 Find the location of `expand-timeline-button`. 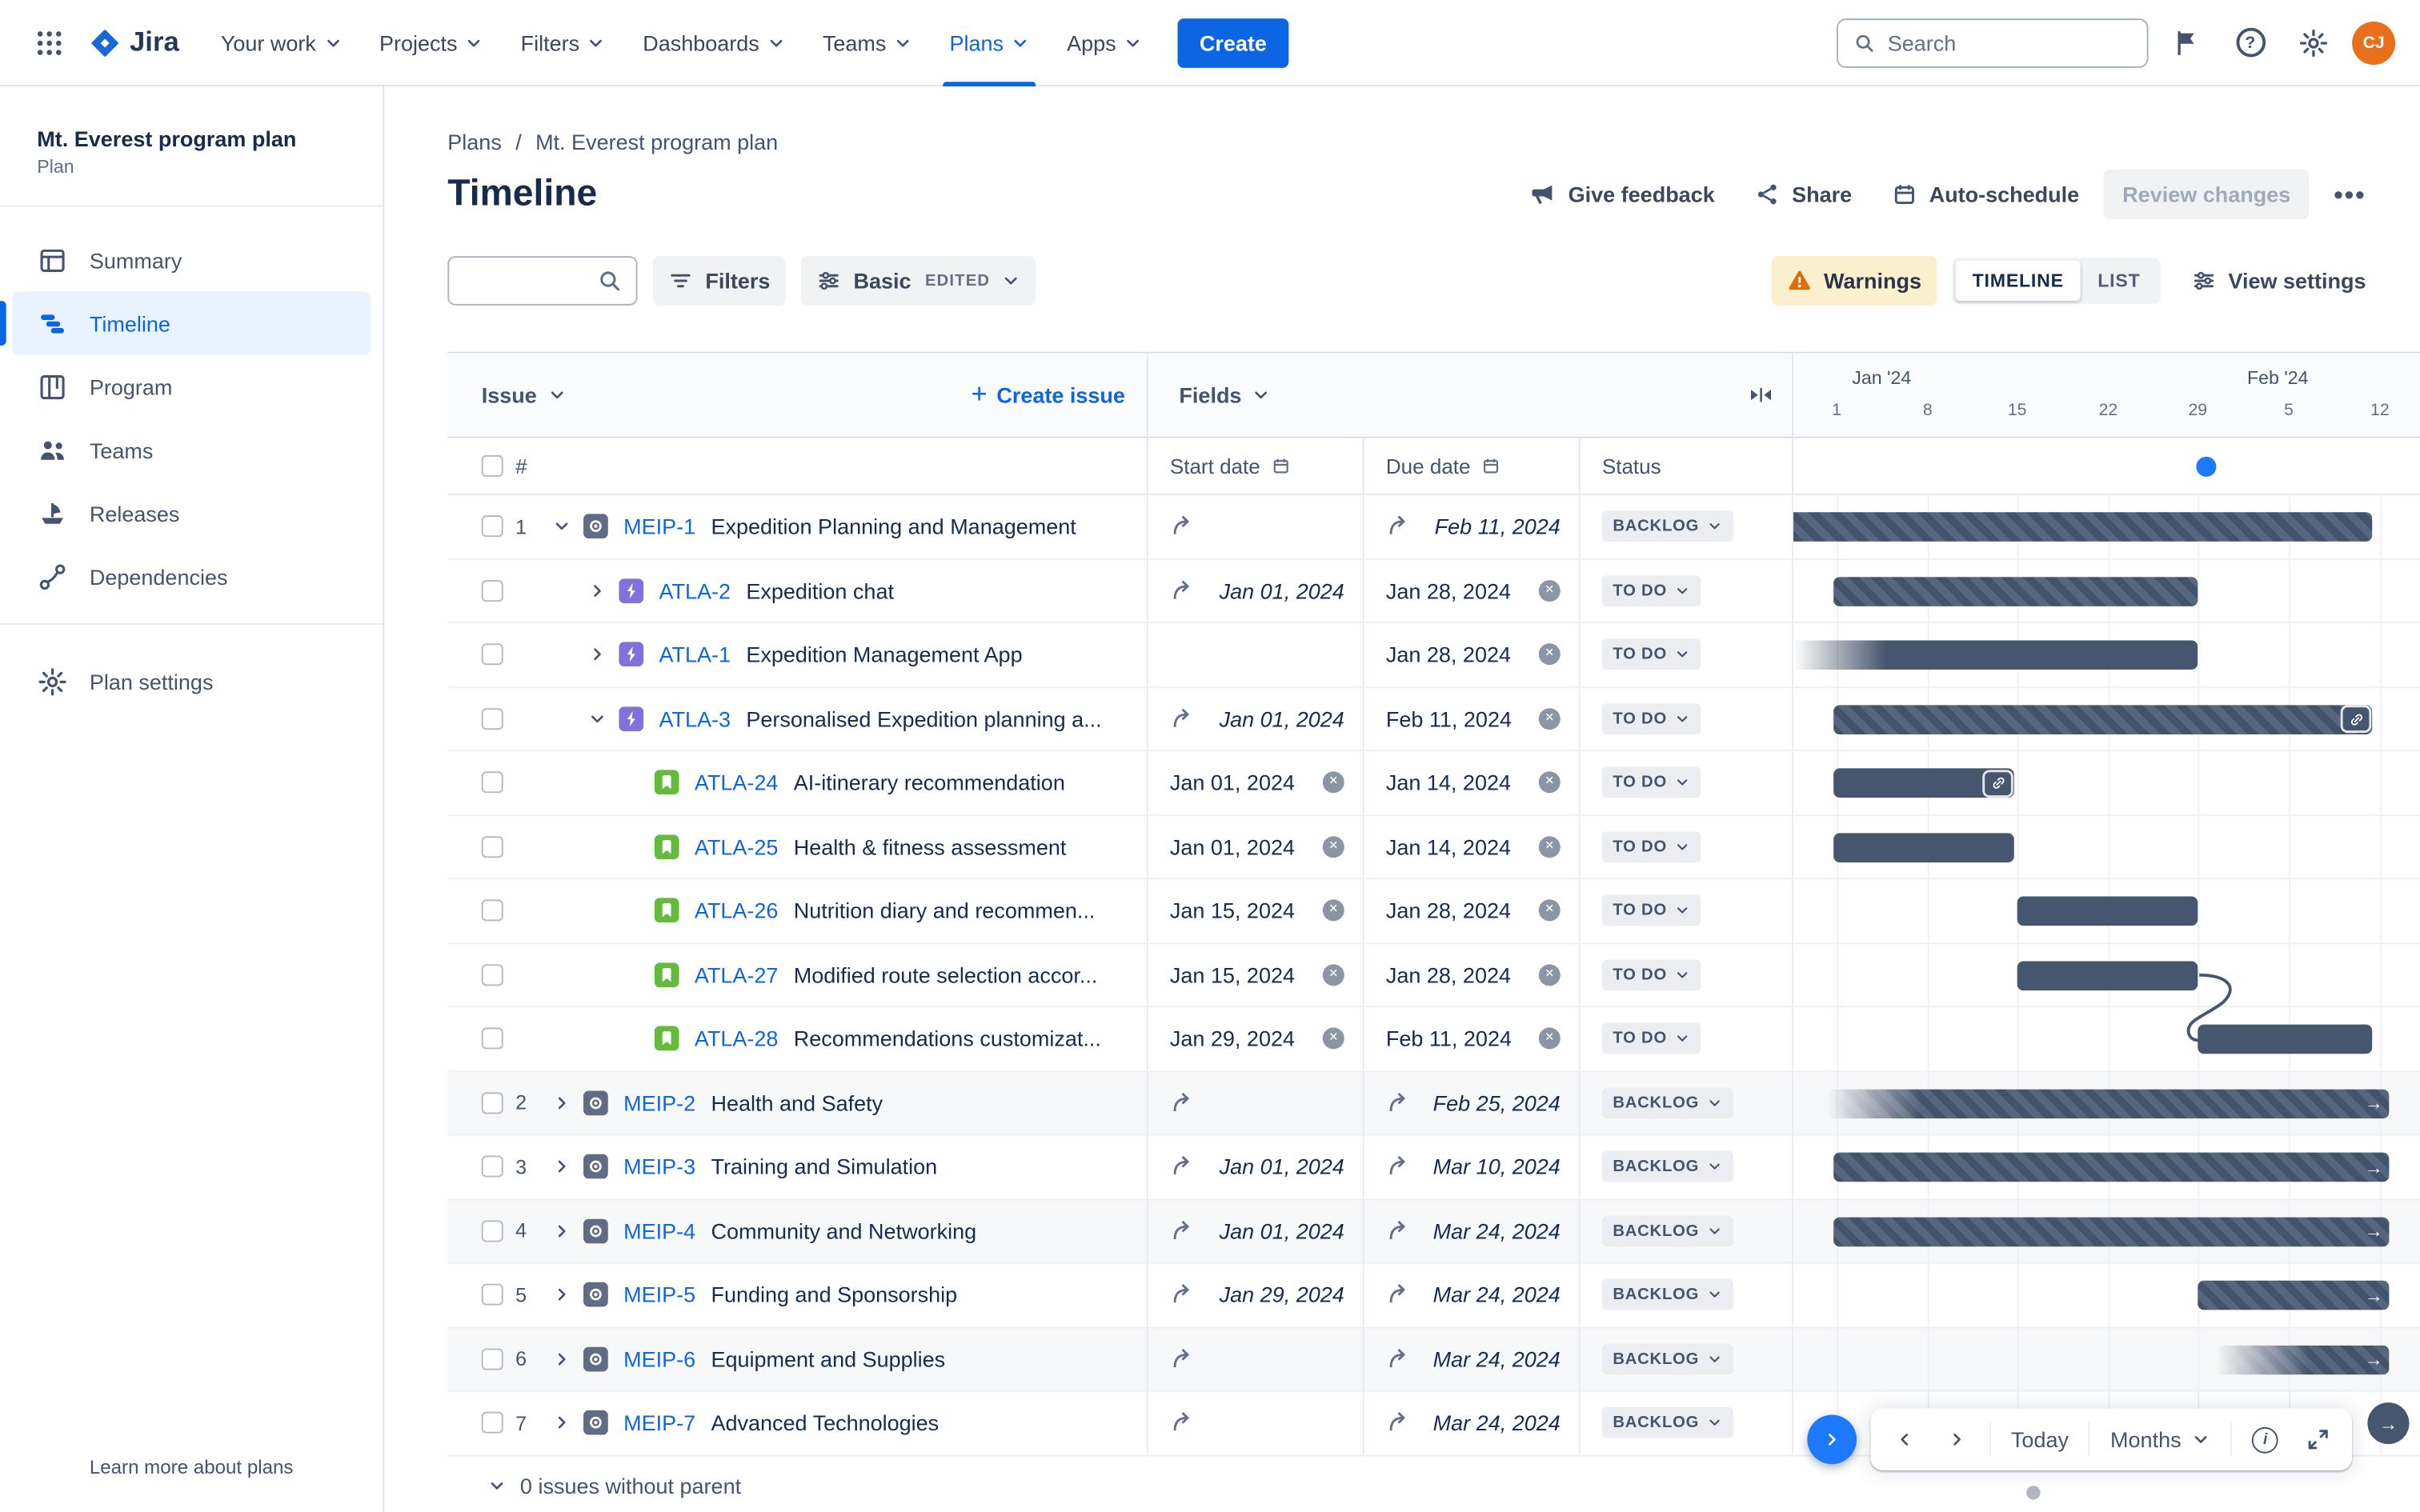

expand-timeline-button is located at coordinates (1832, 1439).